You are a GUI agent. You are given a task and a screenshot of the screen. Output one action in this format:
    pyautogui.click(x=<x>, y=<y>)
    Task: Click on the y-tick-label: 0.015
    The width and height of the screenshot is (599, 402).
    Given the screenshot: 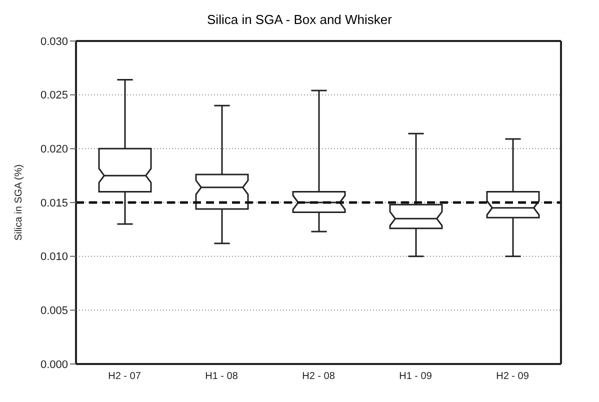 What is the action you would take?
    pyautogui.click(x=54, y=203)
    